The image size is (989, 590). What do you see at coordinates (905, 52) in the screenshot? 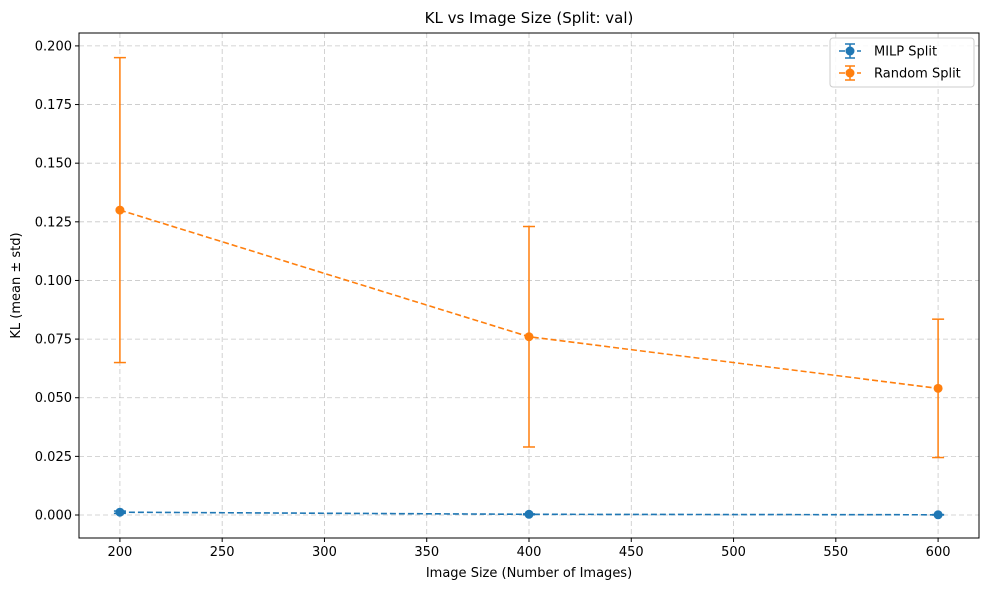
I see `legend-label: MILP Split` at bounding box center [905, 52].